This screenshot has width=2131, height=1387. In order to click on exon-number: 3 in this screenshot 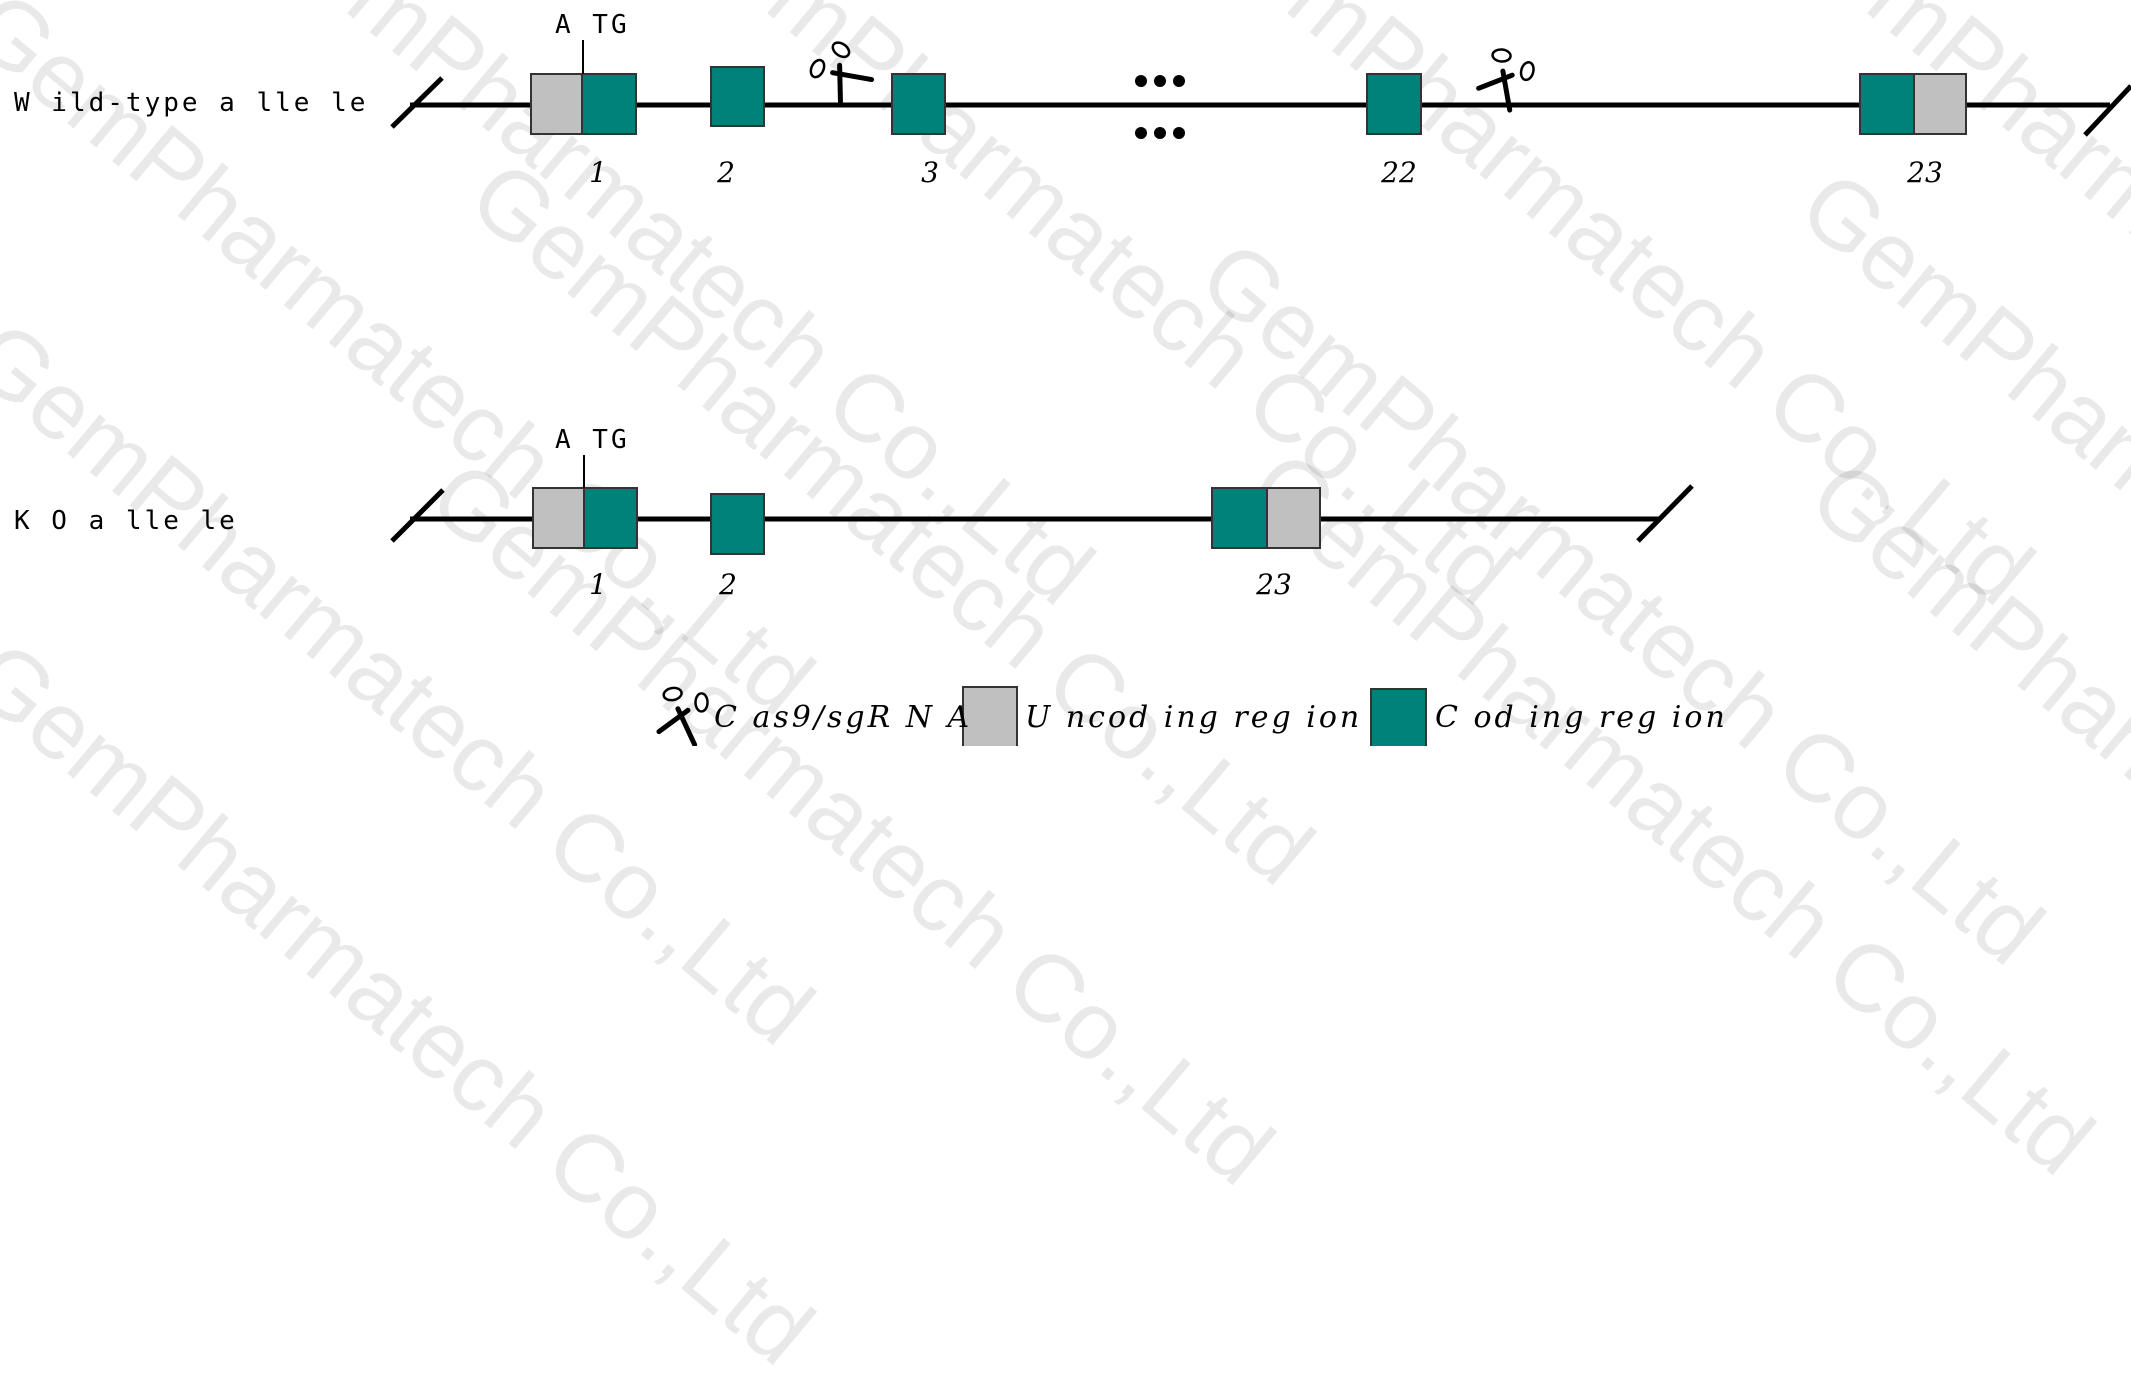, I will do `click(930, 172)`.